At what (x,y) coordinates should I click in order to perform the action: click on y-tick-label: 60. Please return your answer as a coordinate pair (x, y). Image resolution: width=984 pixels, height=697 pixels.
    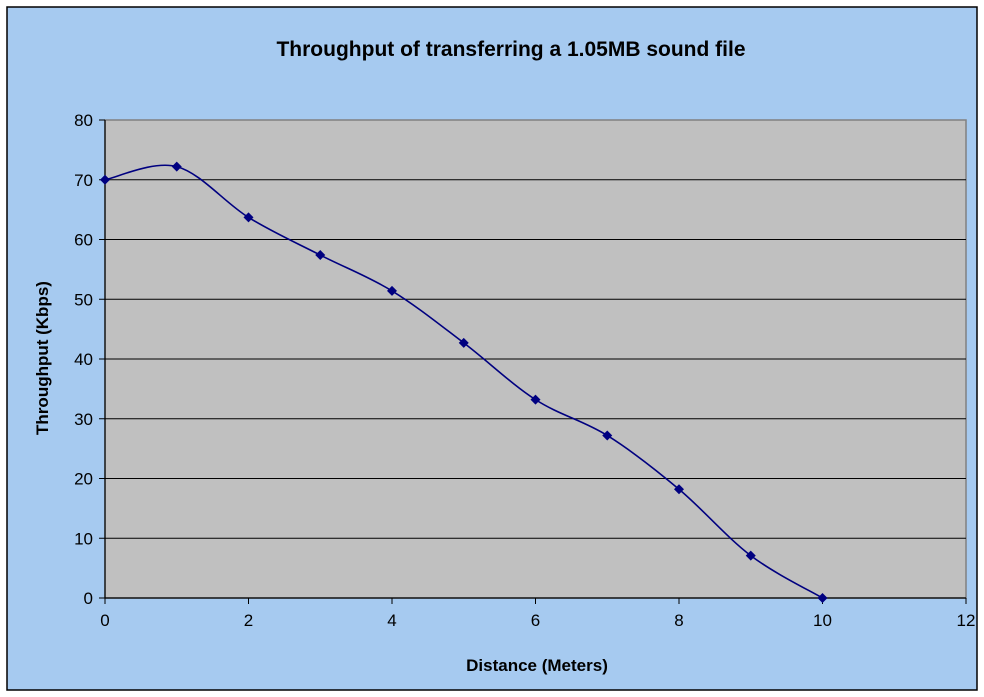
    Looking at the image, I should click on (83, 240).